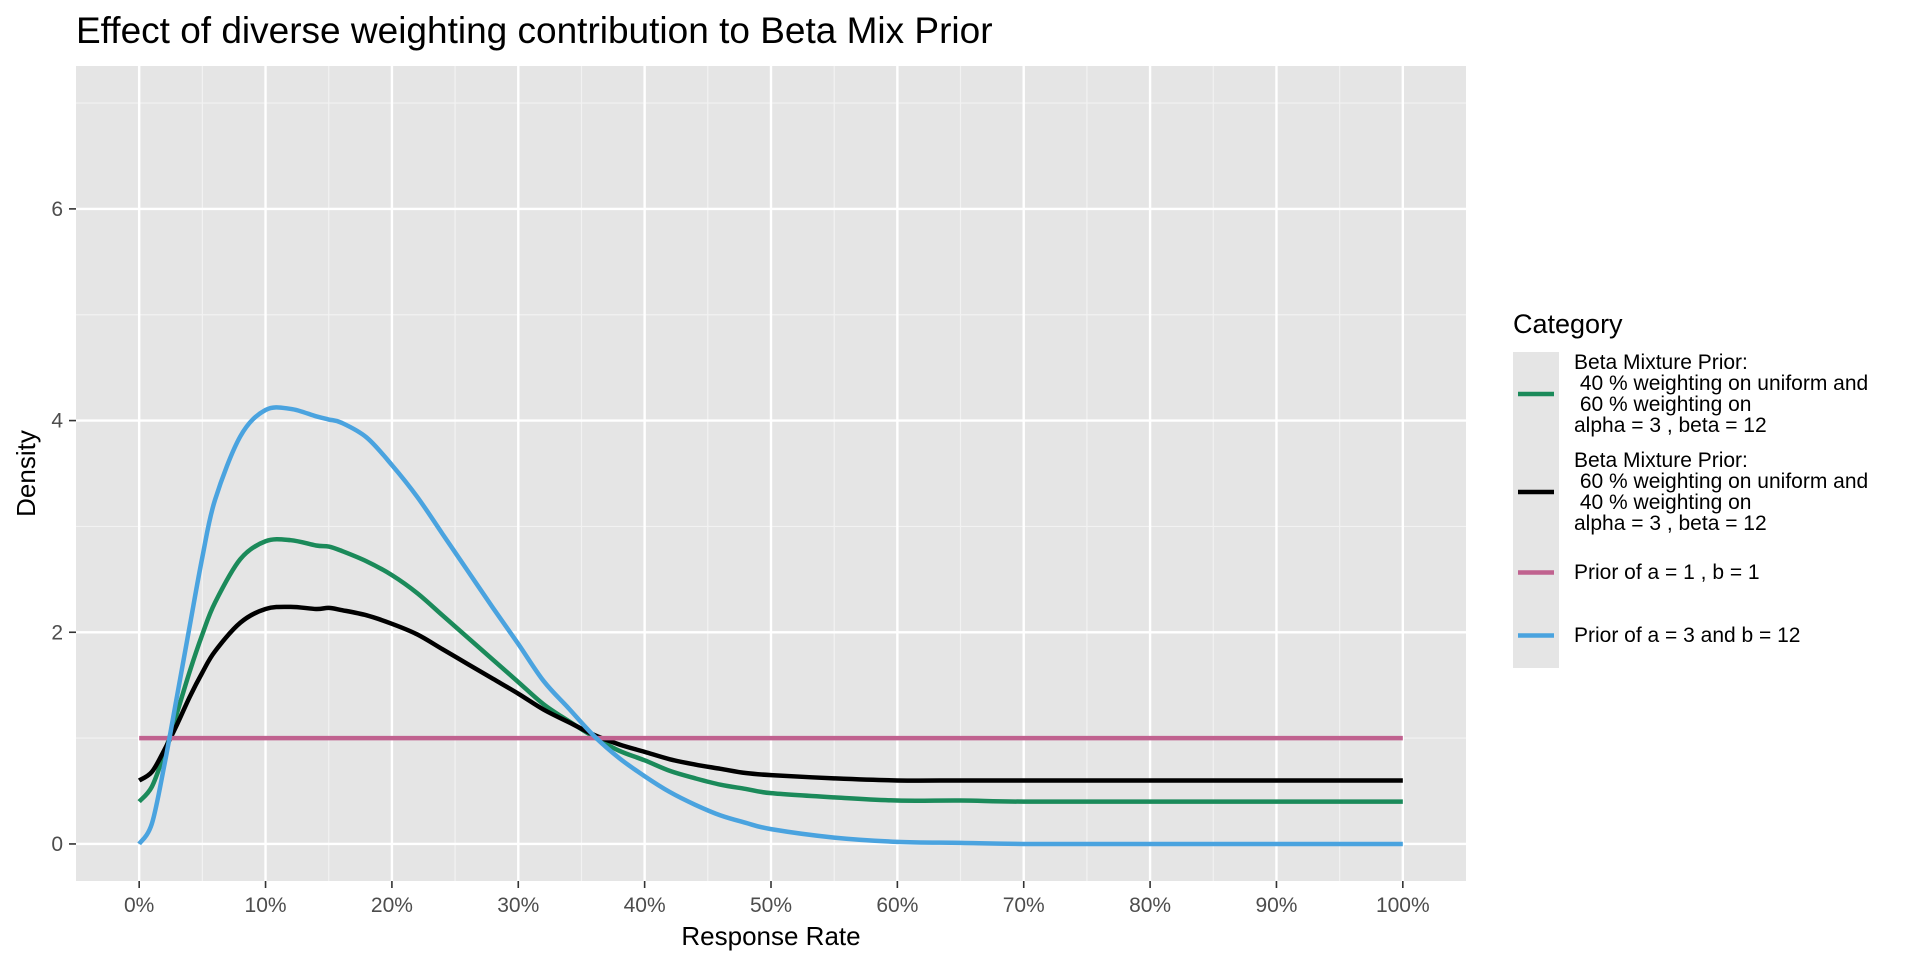 This screenshot has height=960, width=1920. I want to click on x-tick-label: 60%, so click(897, 905).